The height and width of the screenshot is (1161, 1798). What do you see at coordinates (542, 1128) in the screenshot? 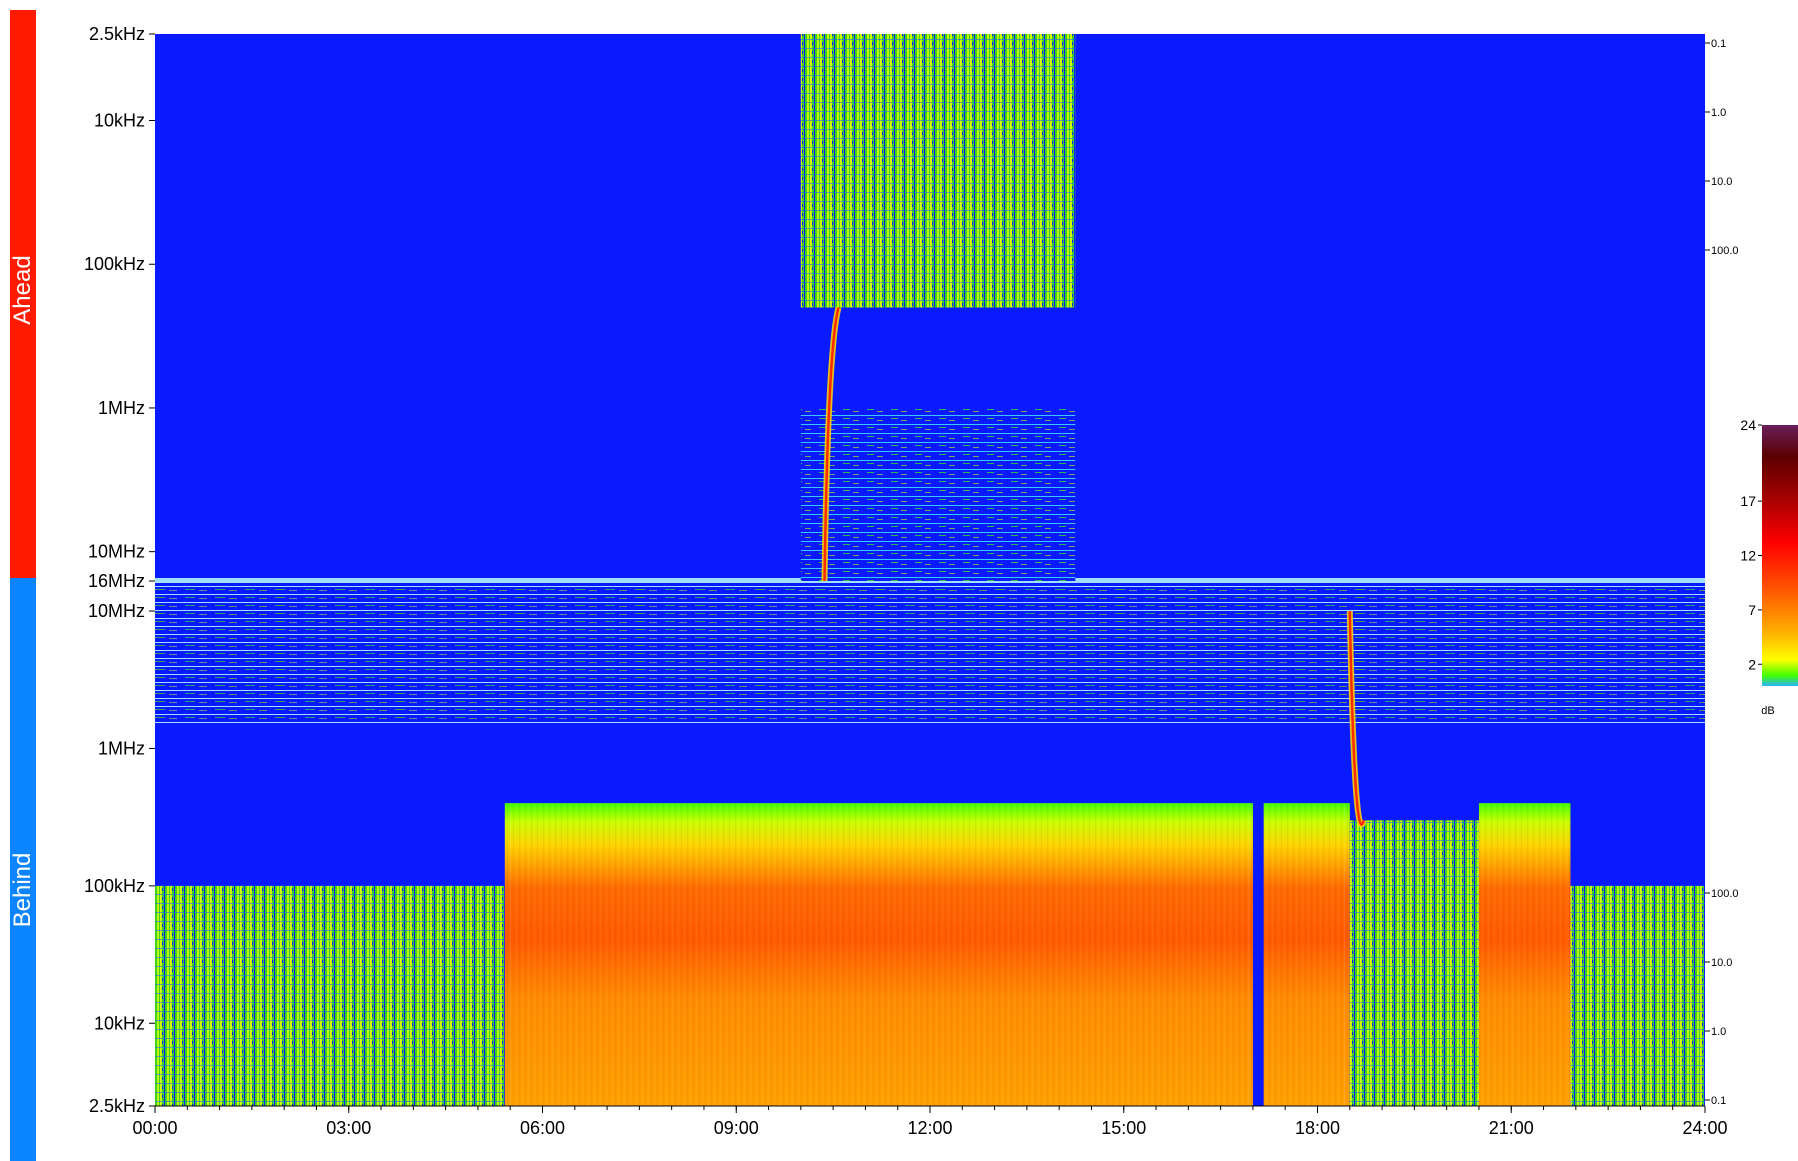
I see `x-tick-label: 06:00` at bounding box center [542, 1128].